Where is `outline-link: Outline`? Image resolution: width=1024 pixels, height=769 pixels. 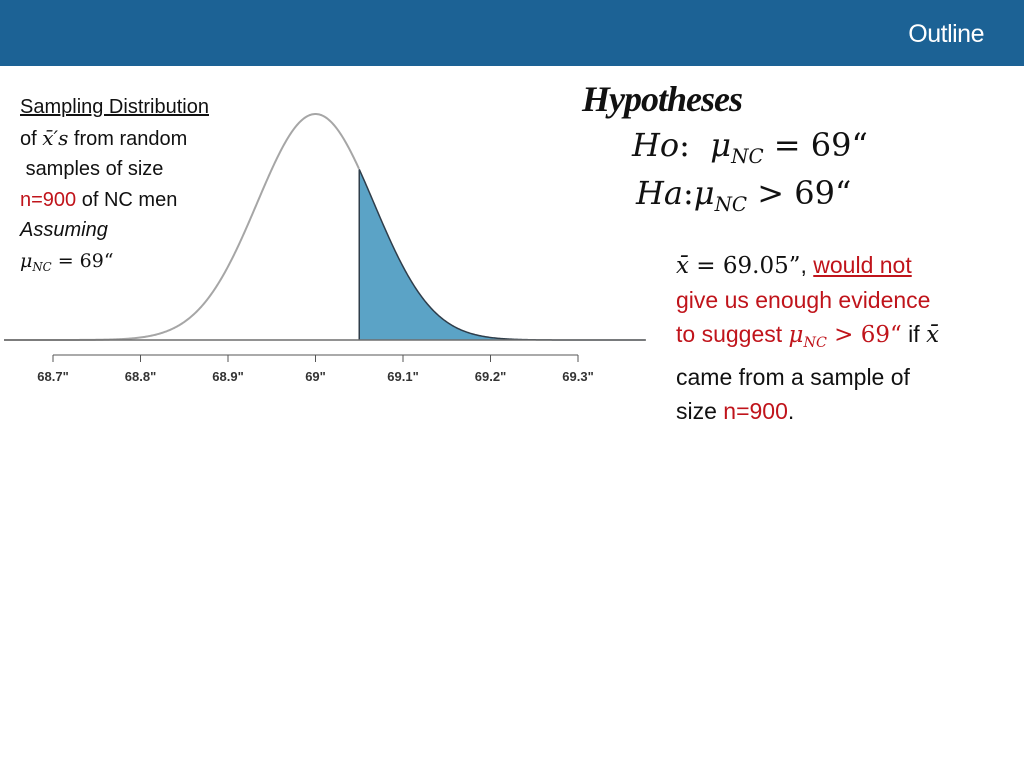
outline-link: Outline is located at coordinates (946, 34).